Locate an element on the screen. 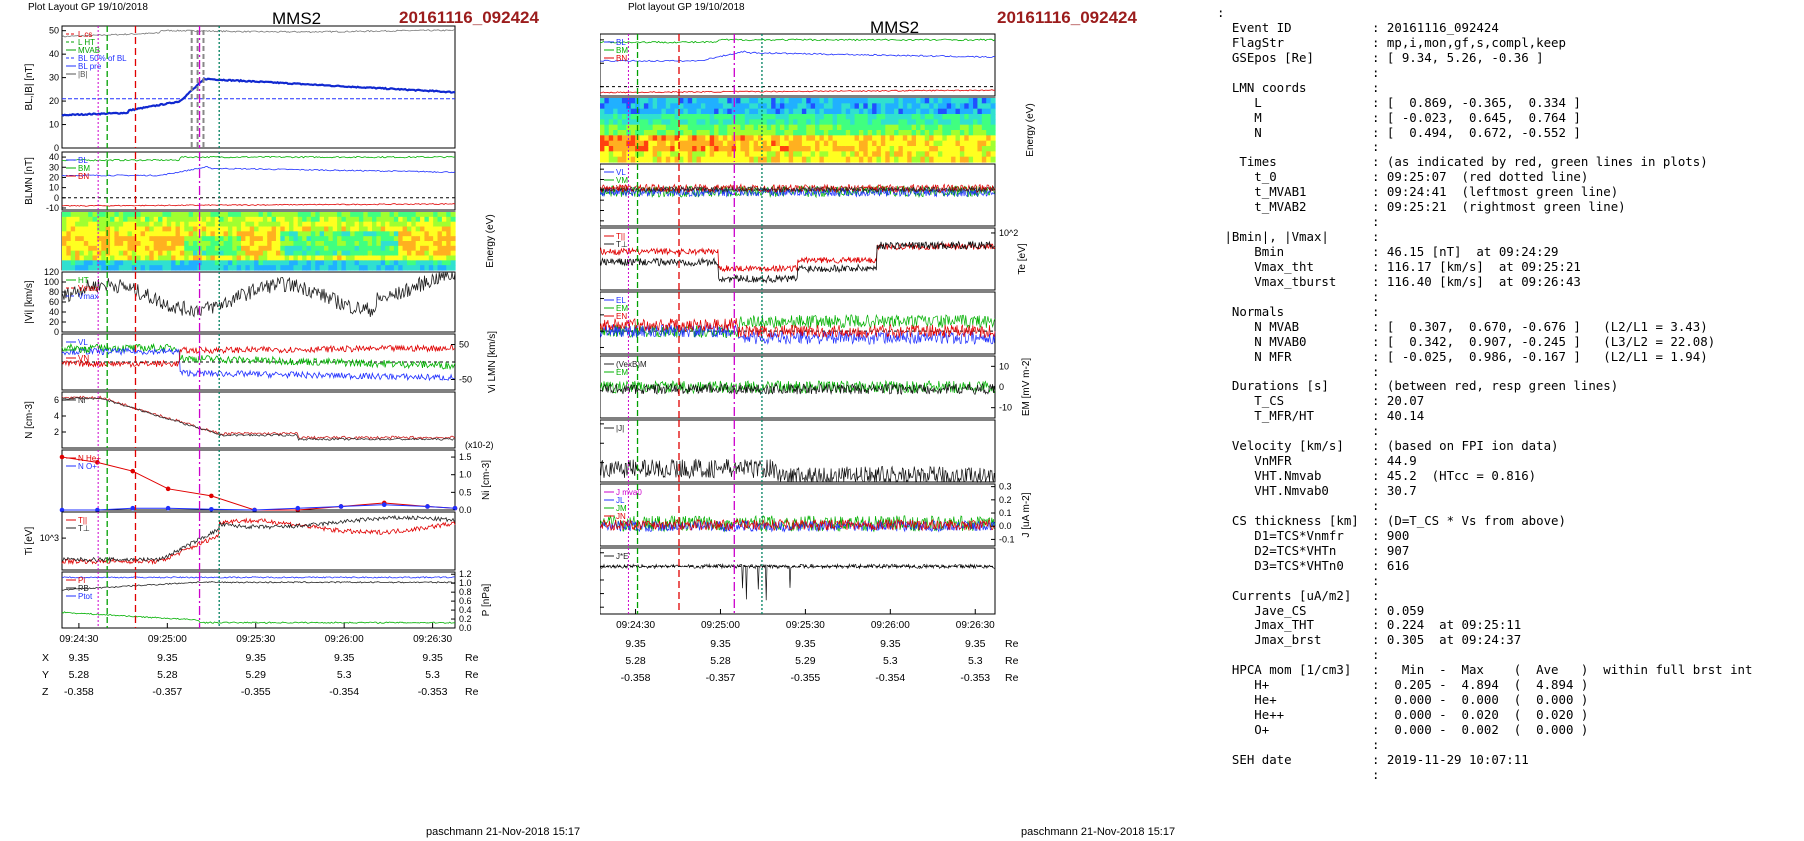 This screenshot has width=1804, height=841. left-spacecraft-title: MMS2 is located at coordinates (297, 18).